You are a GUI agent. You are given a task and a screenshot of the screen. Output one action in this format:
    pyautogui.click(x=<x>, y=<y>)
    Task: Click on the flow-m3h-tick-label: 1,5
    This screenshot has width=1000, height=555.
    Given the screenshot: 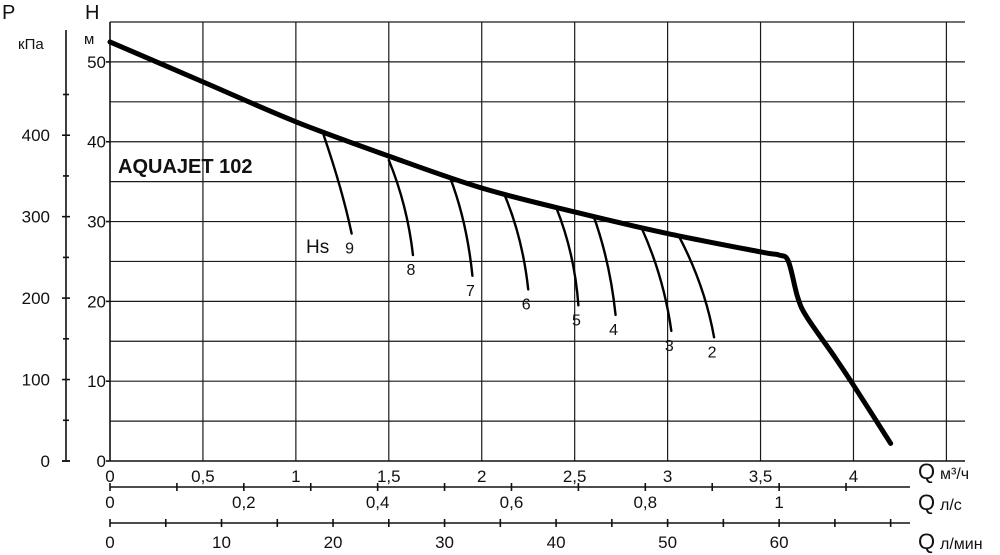 What is the action you would take?
    pyautogui.click(x=389, y=476)
    